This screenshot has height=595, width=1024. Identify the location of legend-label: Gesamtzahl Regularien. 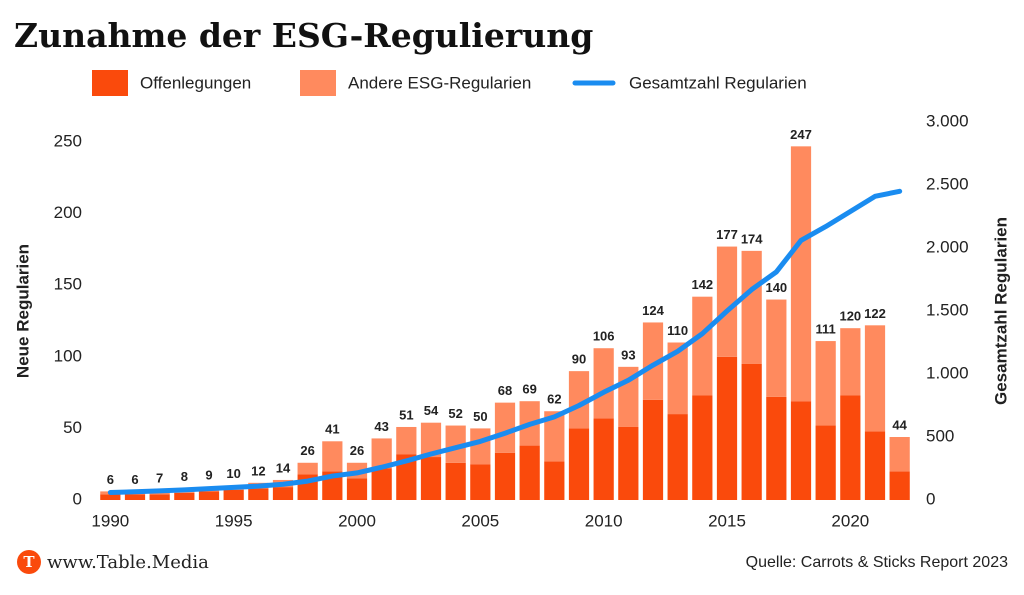
(718, 82).